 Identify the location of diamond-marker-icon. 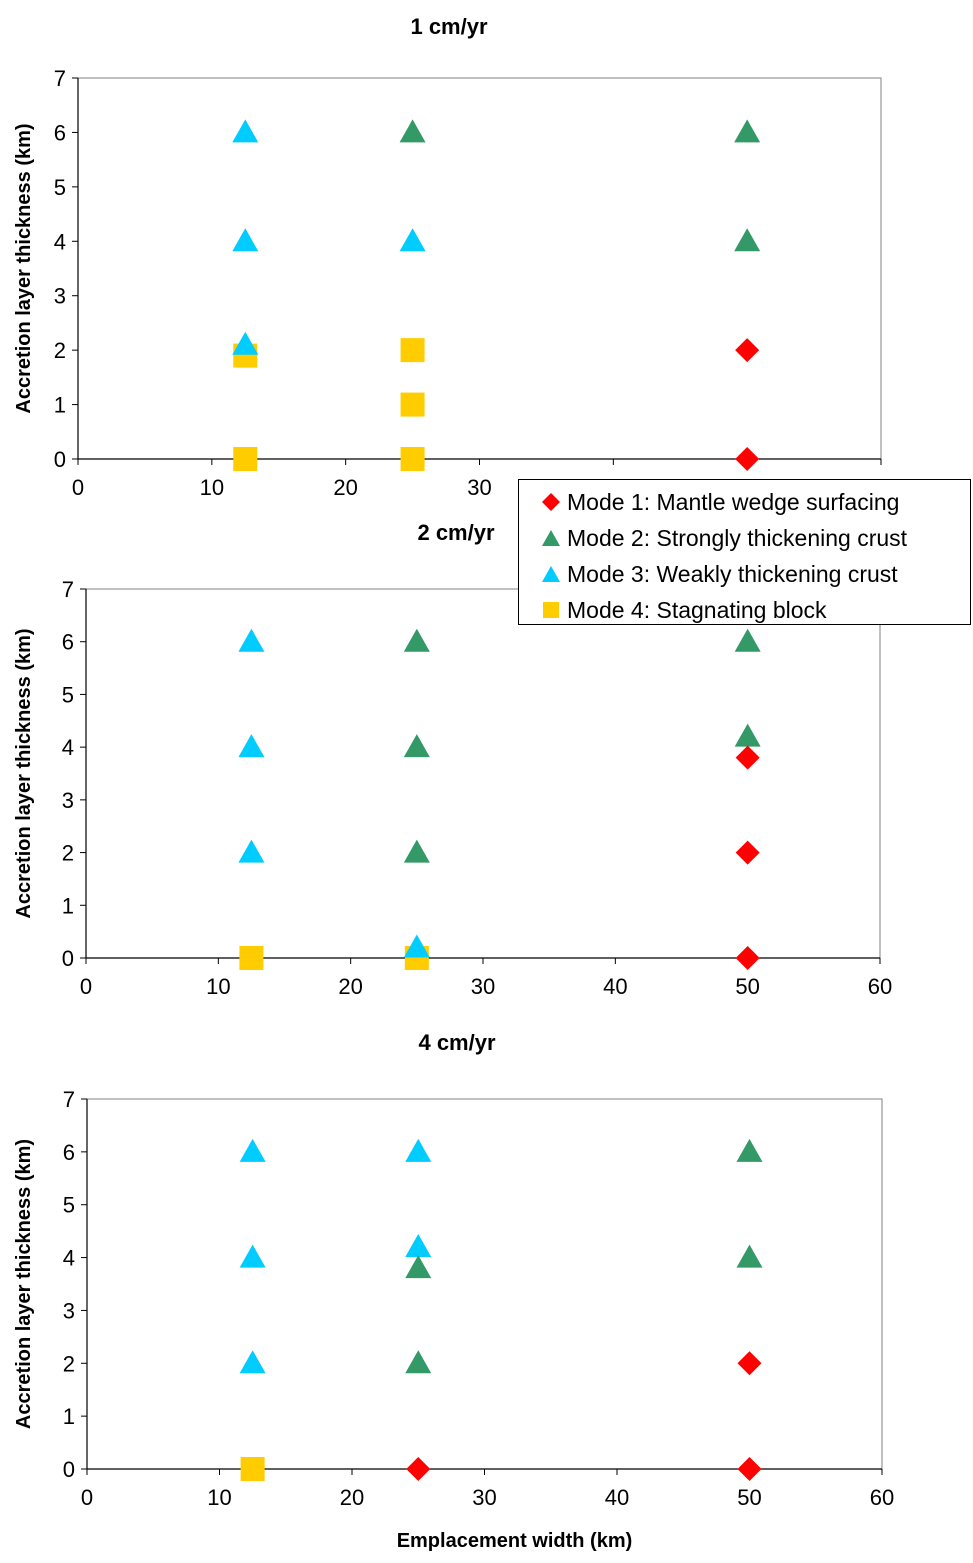
(551, 502).